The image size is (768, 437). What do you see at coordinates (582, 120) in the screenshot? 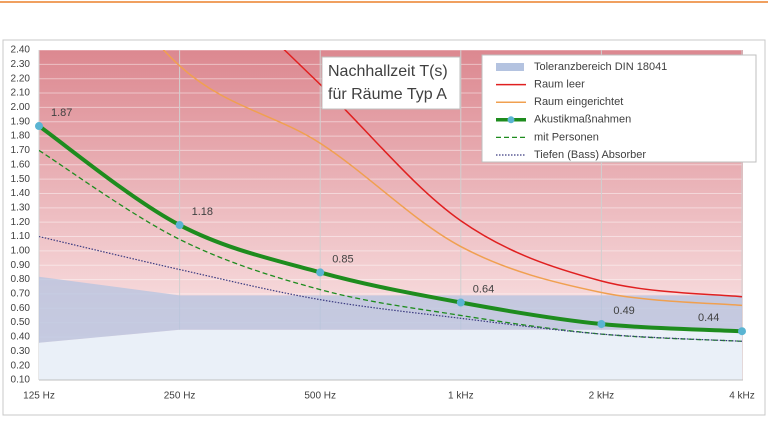
I see `legend-label: Akustikmaßnahmen` at bounding box center [582, 120].